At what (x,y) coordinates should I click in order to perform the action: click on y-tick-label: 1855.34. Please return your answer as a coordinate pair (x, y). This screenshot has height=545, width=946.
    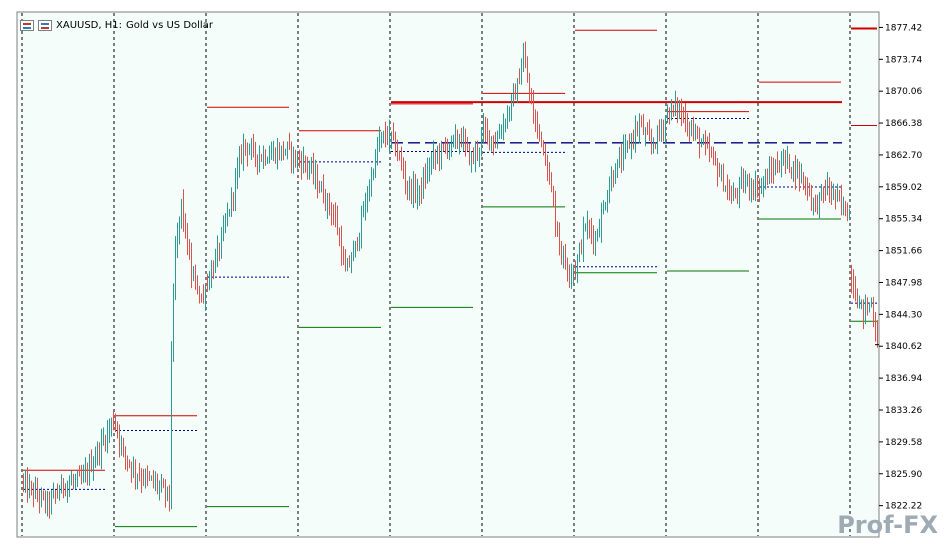
    Looking at the image, I should click on (903, 220).